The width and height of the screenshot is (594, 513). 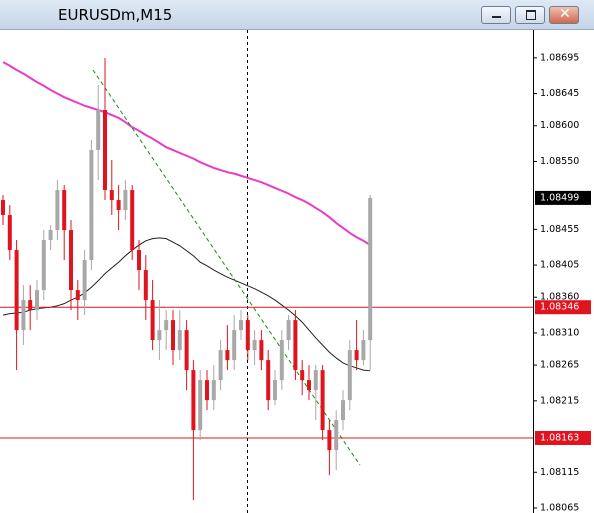 I want to click on minimize-button, so click(x=496, y=15).